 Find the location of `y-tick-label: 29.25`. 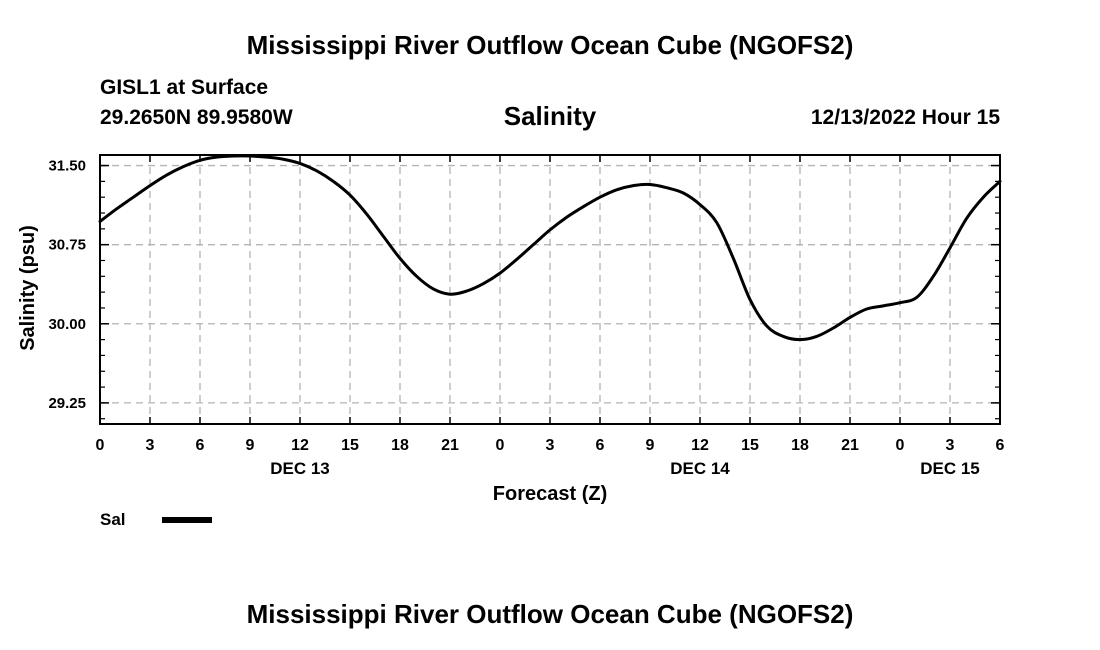

y-tick-label: 29.25 is located at coordinates (67, 403).